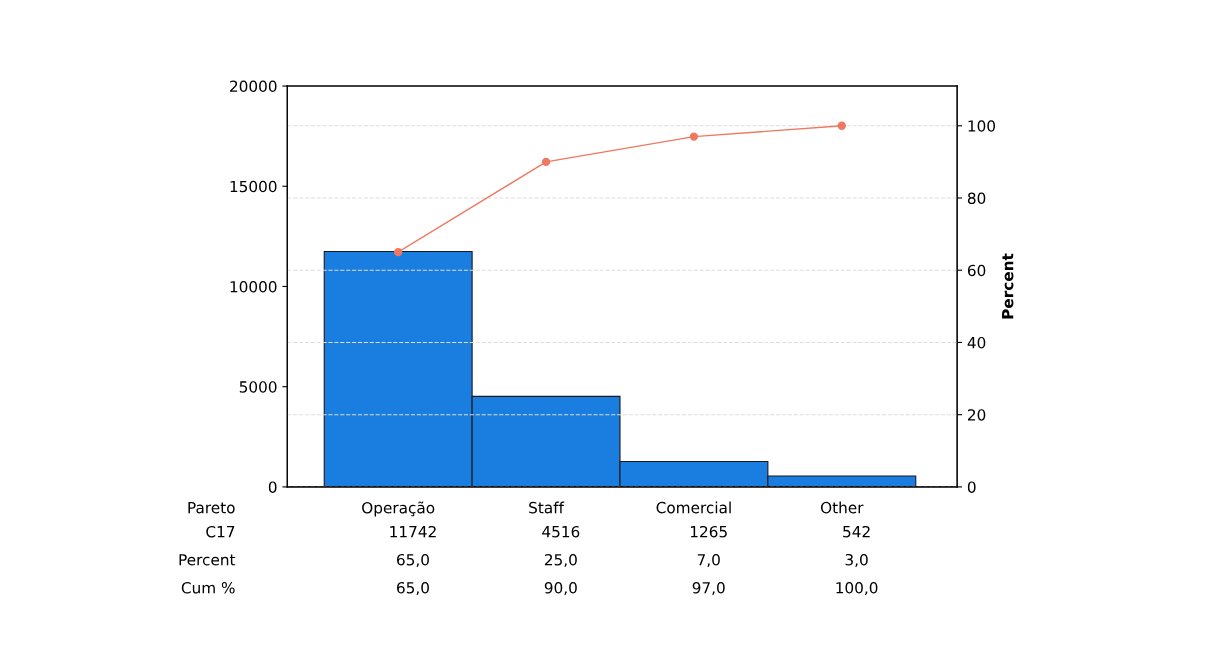 This screenshot has width=1207, height=667. Describe the element at coordinates (208, 588) in the screenshot. I see `text: Cum %` at that location.